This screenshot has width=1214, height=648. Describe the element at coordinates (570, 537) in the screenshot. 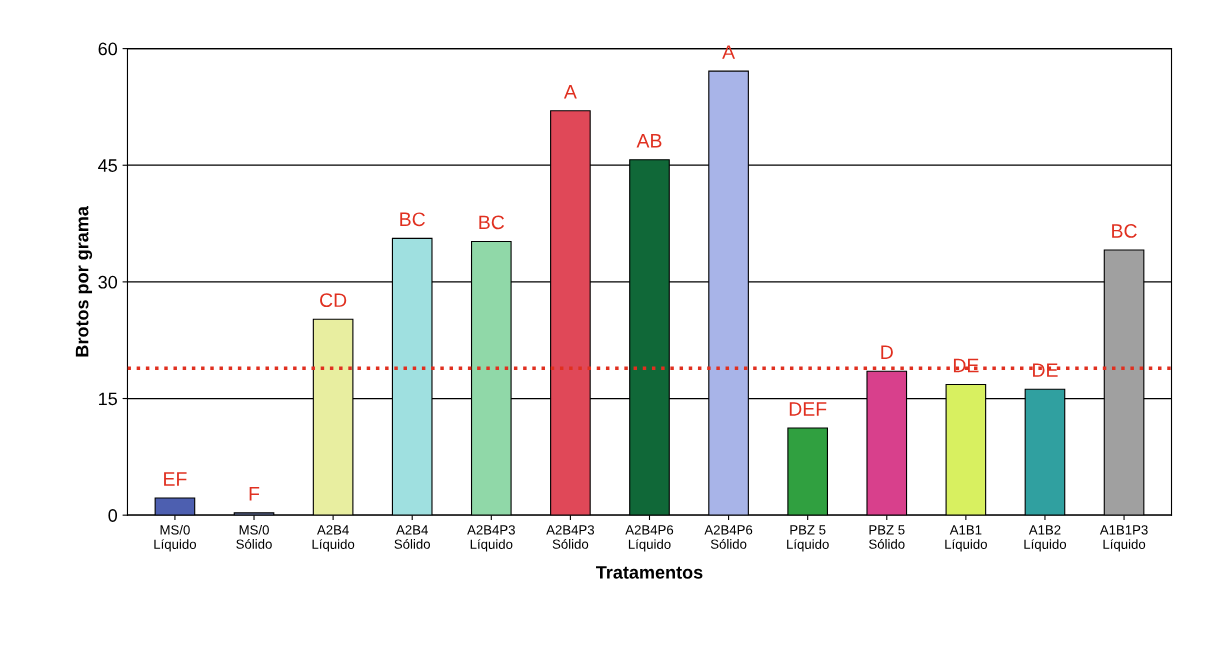

I see `x-tick-label: A2B4P3 Sólido` at that location.